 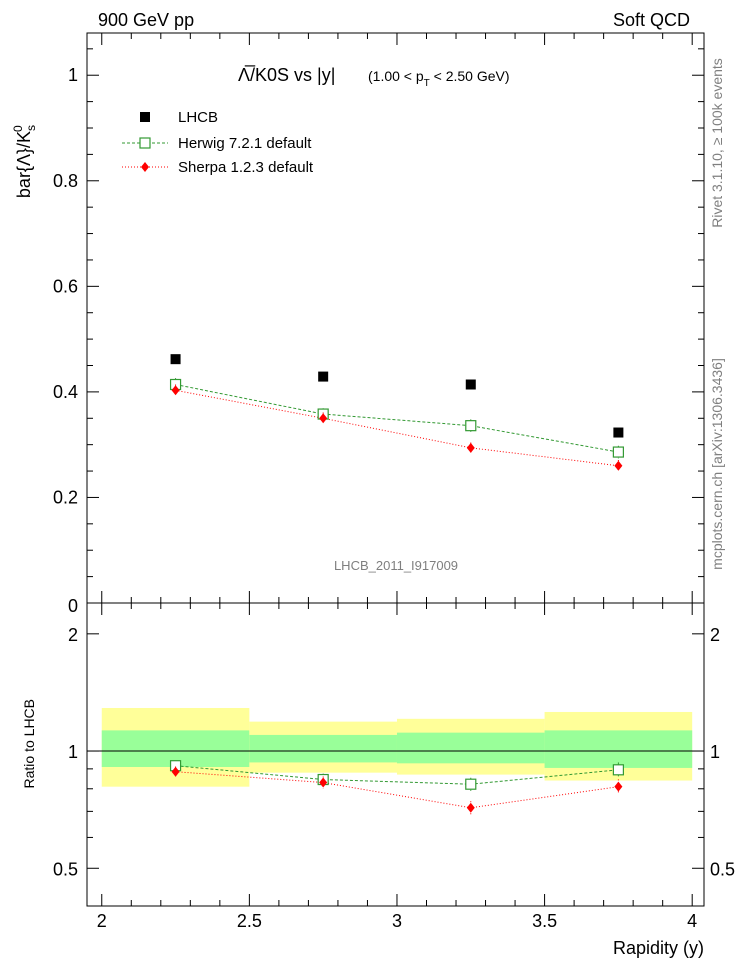 I want to click on ratio-ytick-label-left: 2, so click(x=73, y=635).